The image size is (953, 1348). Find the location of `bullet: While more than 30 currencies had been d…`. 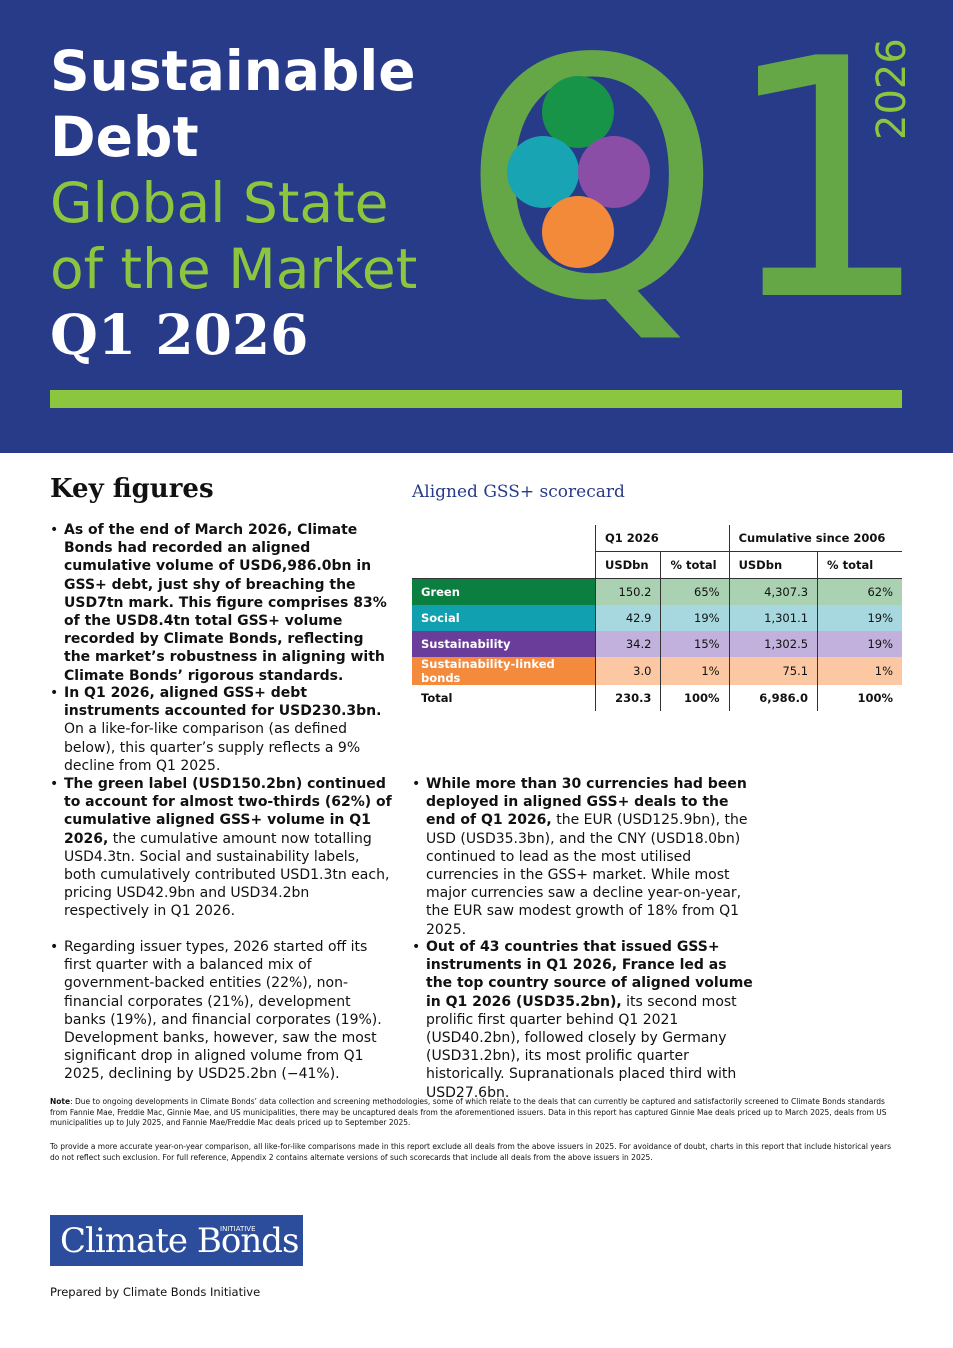

bullet: While more than 30 currencies had been d… is located at coordinates (584, 857).